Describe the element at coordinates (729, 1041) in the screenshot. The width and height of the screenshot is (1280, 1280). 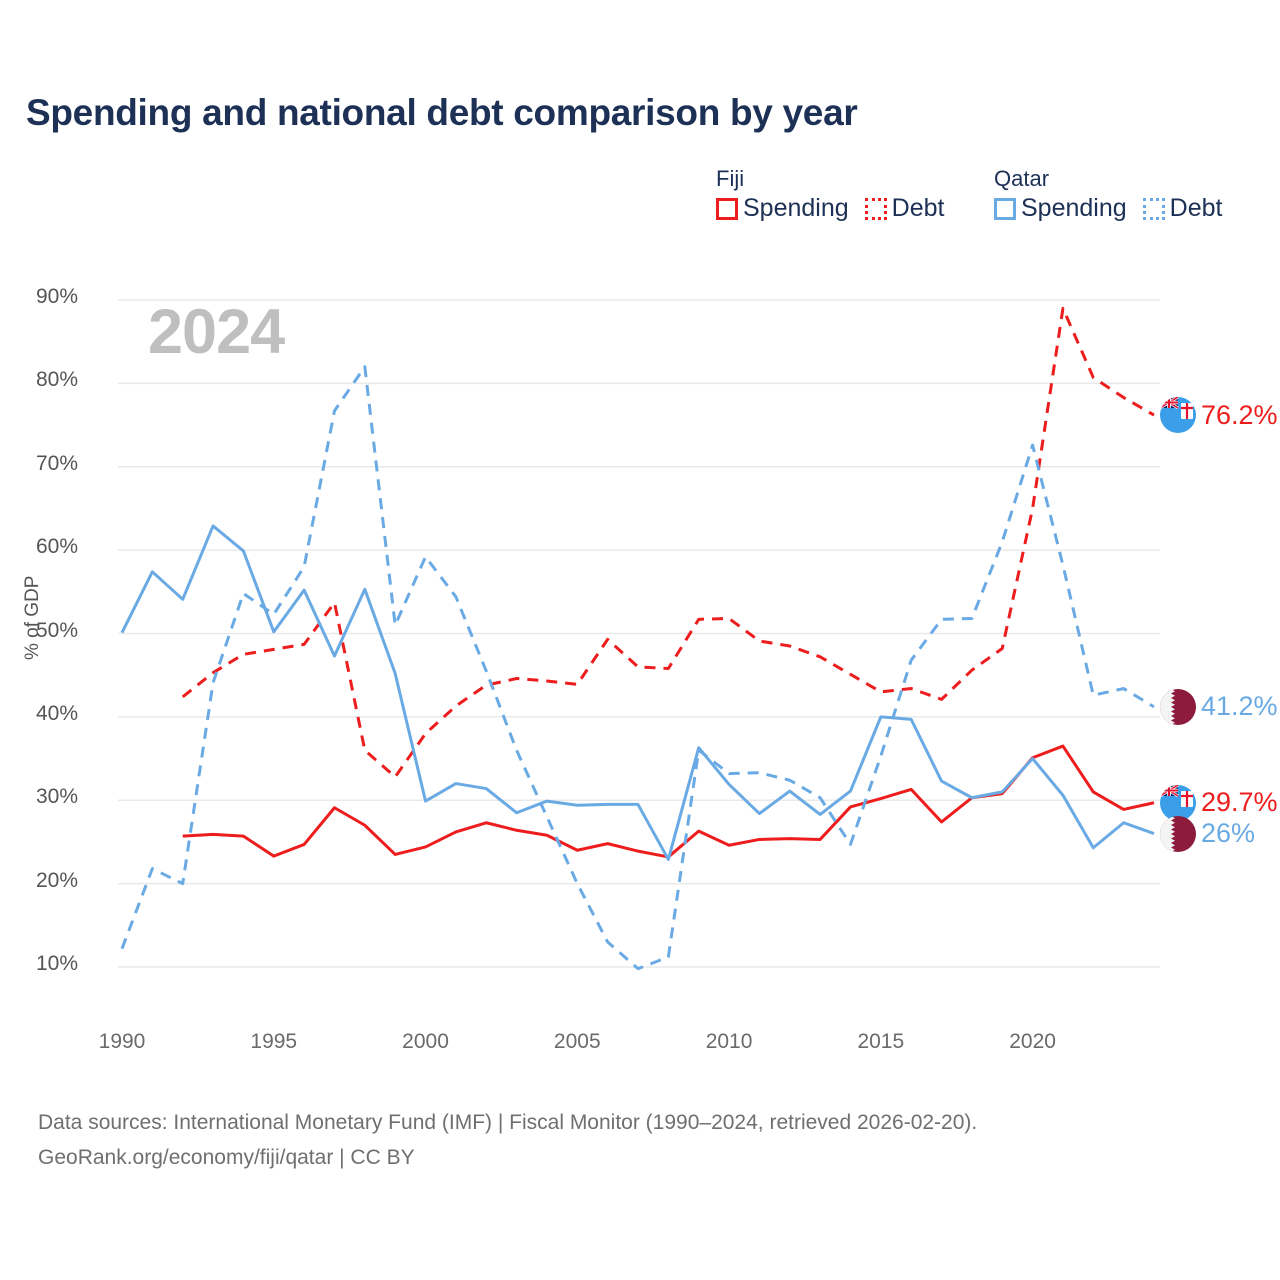
I see `x-axis-tick-label: 2010` at that location.